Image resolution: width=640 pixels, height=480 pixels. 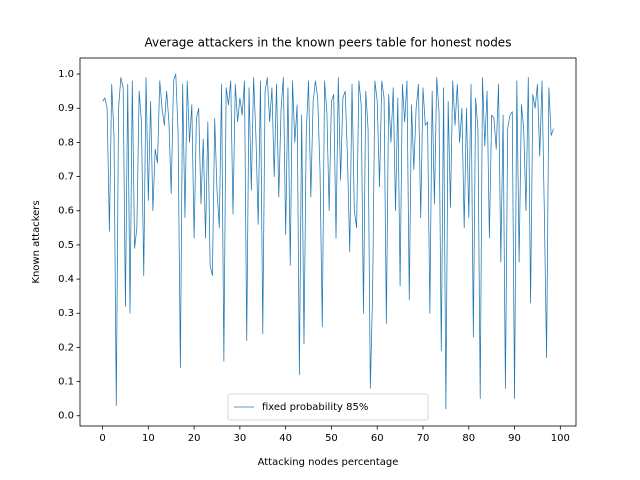 I want to click on legend-box, so click(x=328, y=407).